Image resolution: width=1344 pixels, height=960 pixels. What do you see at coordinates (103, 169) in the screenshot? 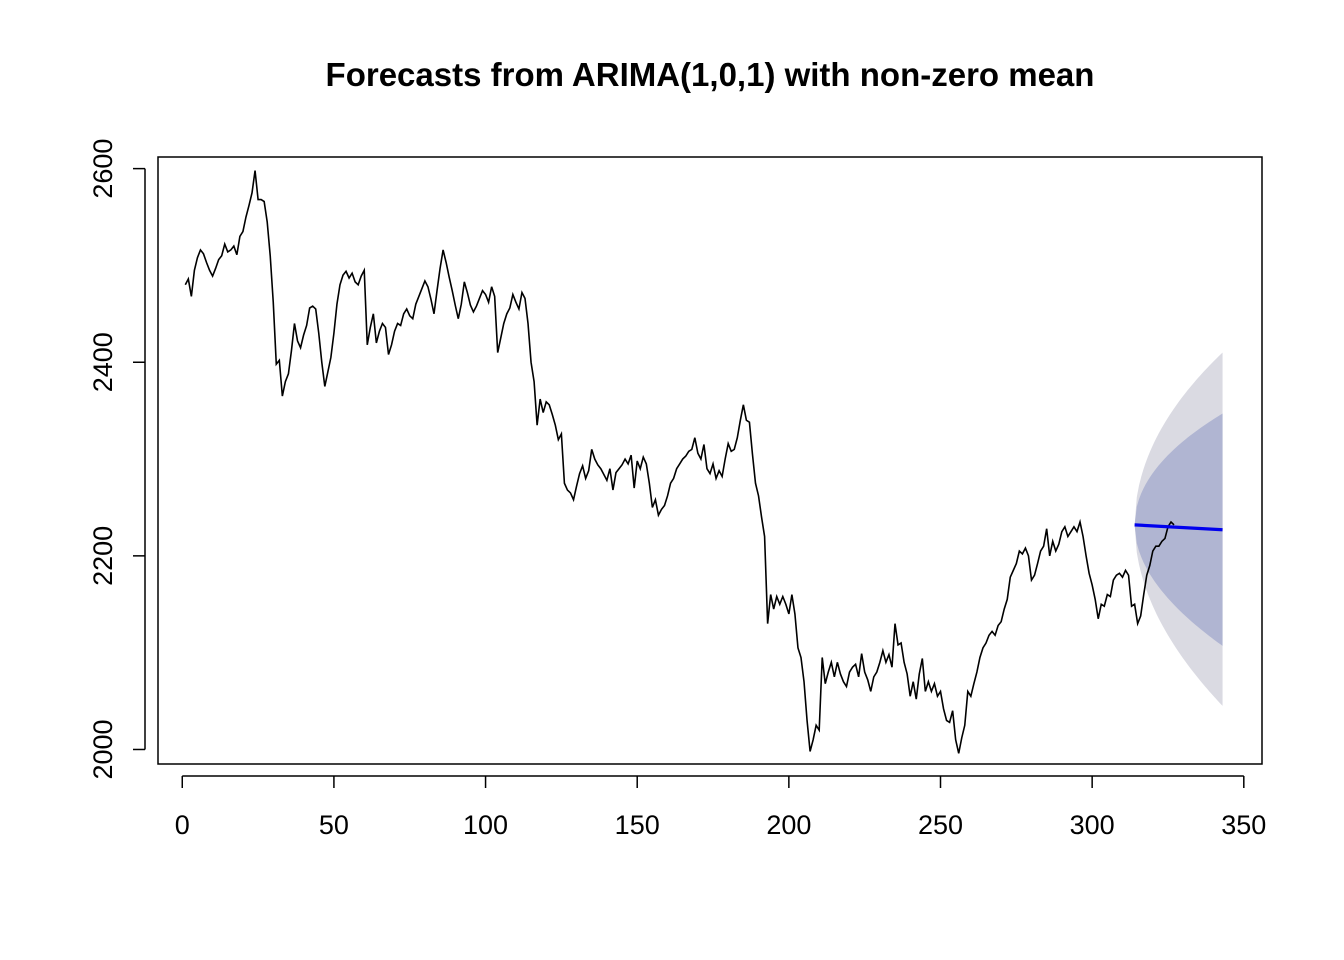
I see `y-tick-label: 2600` at bounding box center [103, 169].